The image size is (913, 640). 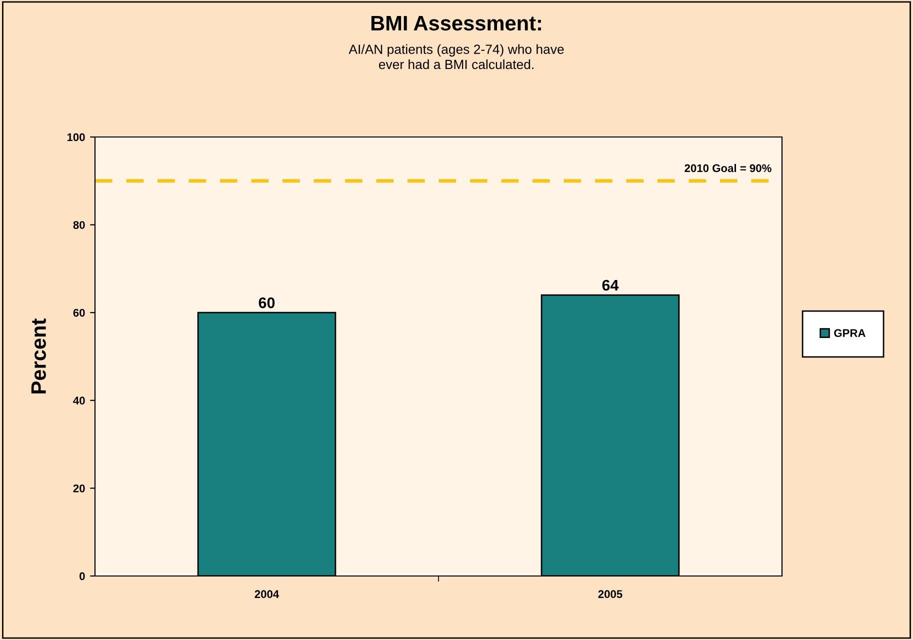 I want to click on data-label: 64, so click(x=610, y=285).